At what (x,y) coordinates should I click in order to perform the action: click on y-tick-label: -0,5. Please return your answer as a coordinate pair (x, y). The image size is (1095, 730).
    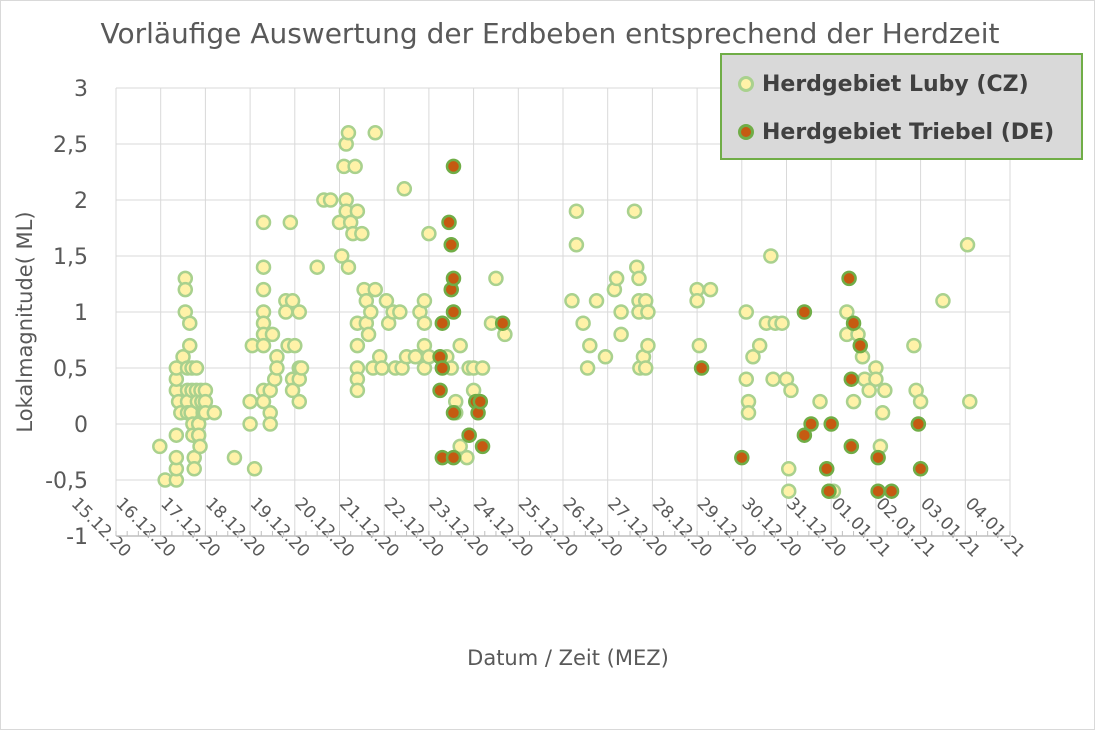
    Looking at the image, I should click on (66, 481).